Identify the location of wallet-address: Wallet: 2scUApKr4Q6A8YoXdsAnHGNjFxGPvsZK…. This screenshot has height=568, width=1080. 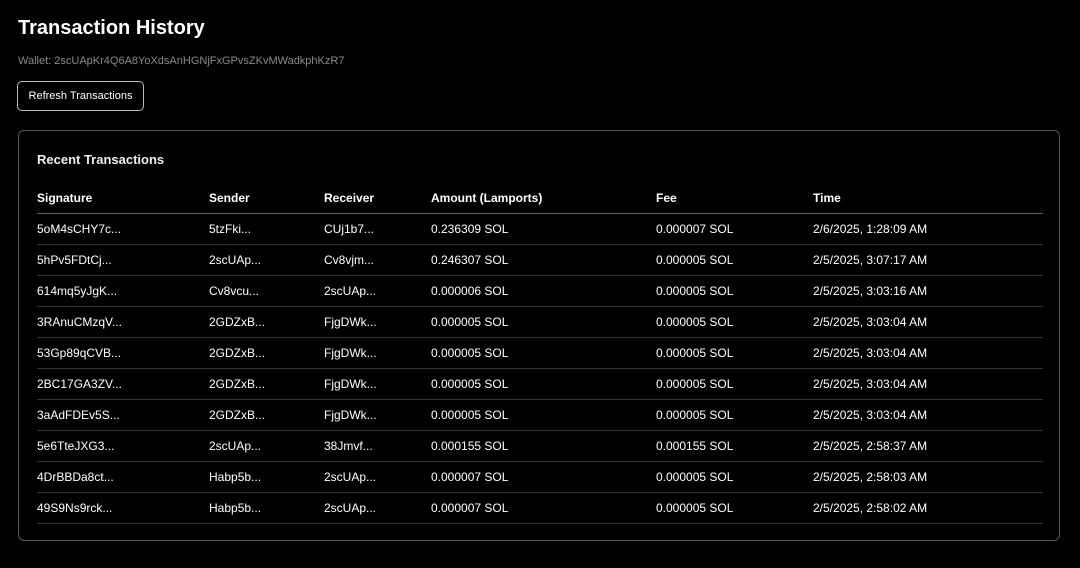
(181, 61).